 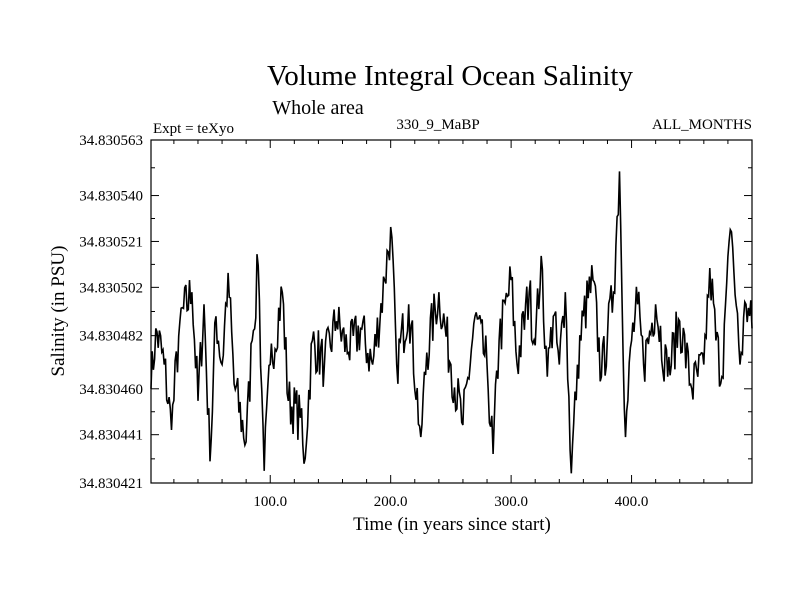 I want to click on x-tick-label: 300.0, so click(x=511, y=502).